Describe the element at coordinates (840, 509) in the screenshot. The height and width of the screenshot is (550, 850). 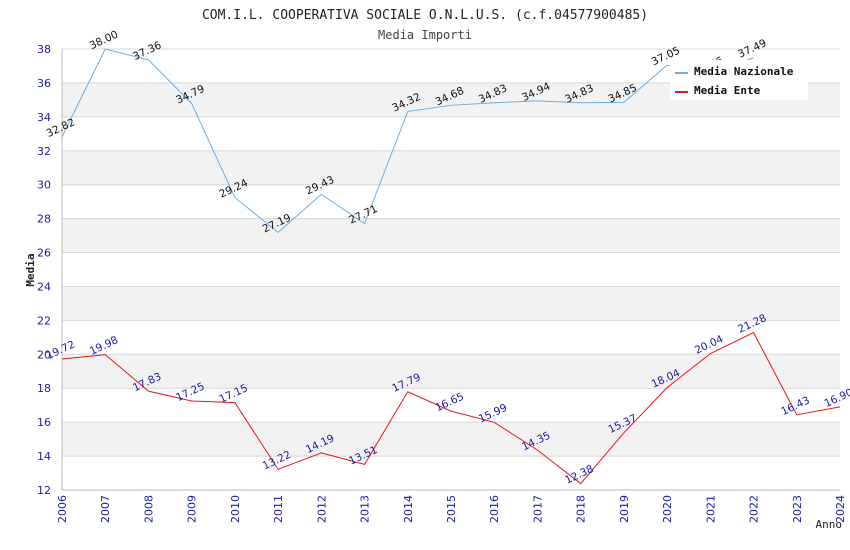
I see `x-tick-label: 2024` at that location.